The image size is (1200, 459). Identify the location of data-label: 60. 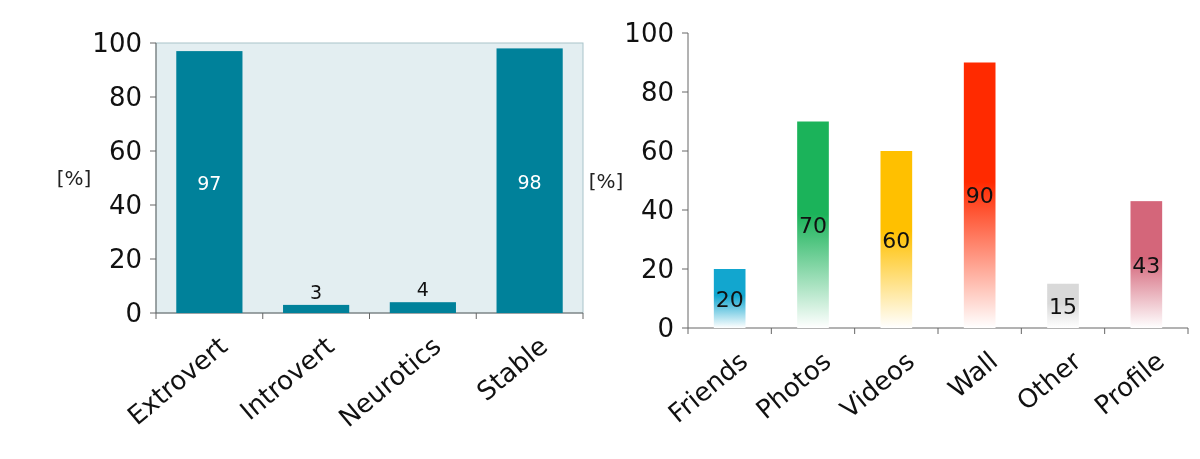
(896, 240).